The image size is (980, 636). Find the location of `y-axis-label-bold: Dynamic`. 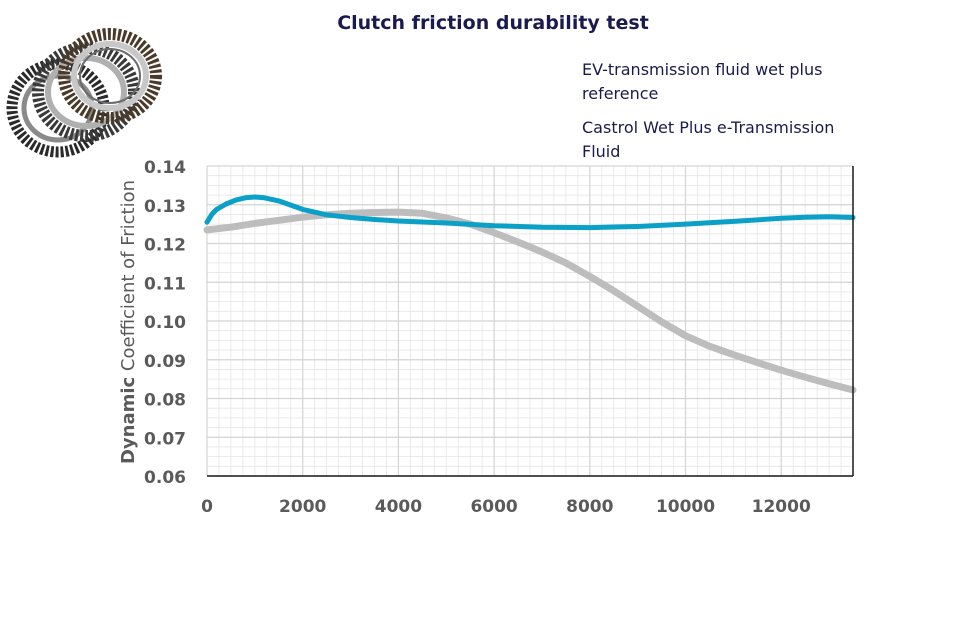

y-axis-label-bold: Dynamic is located at coordinates (128, 420).